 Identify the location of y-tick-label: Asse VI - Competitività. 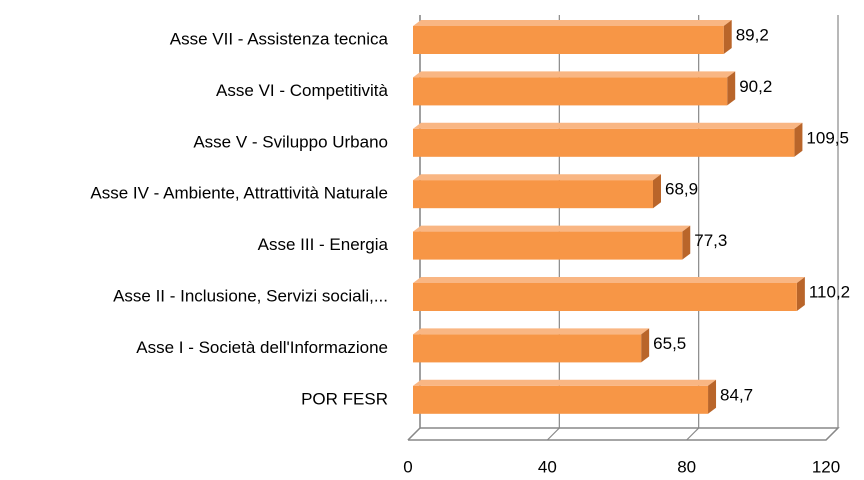
(302, 90).